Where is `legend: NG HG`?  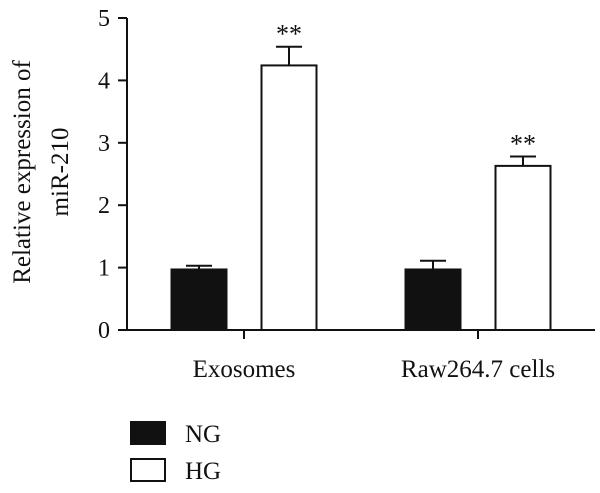 legend: NG HG is located at coordinates (175, 453).